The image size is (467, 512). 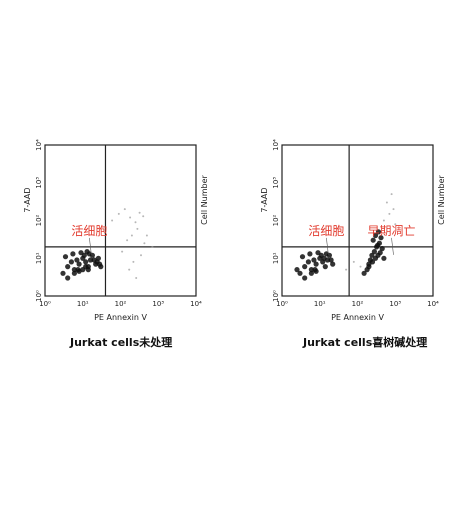 I want to click on caption-untreated: Jurkat cells未处理, so click(x=121, y=342).